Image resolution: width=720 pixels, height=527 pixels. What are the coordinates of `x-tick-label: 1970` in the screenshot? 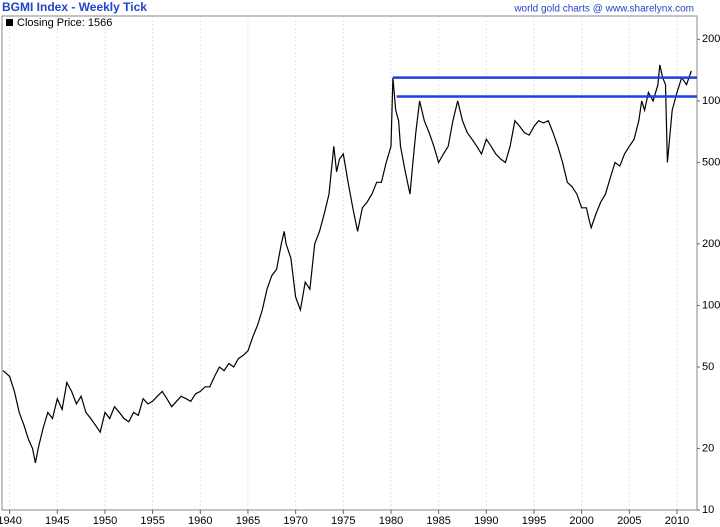 It's located at (295, 521).